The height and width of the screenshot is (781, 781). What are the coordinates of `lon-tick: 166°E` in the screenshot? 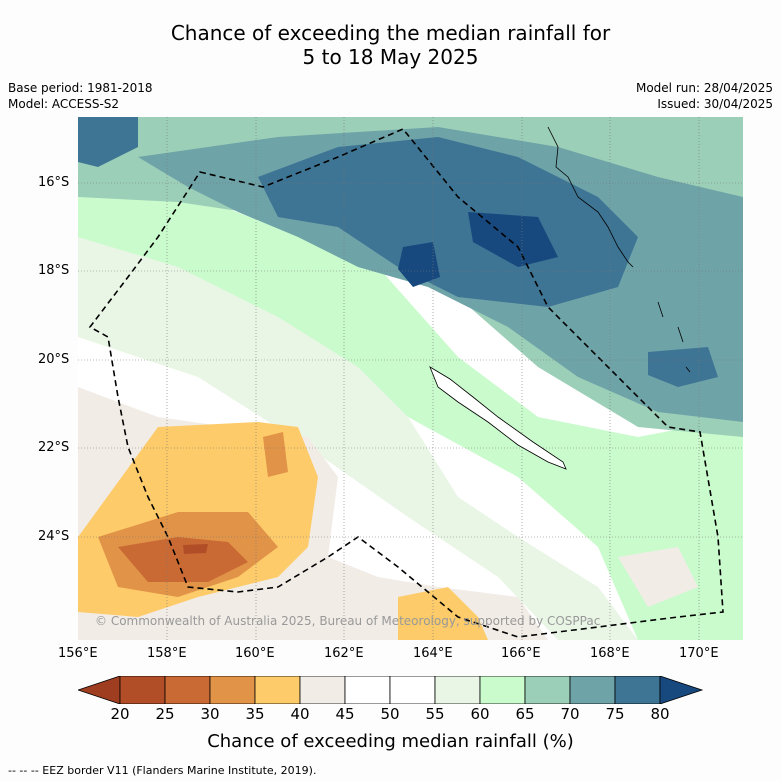 It's located at (521, 653).